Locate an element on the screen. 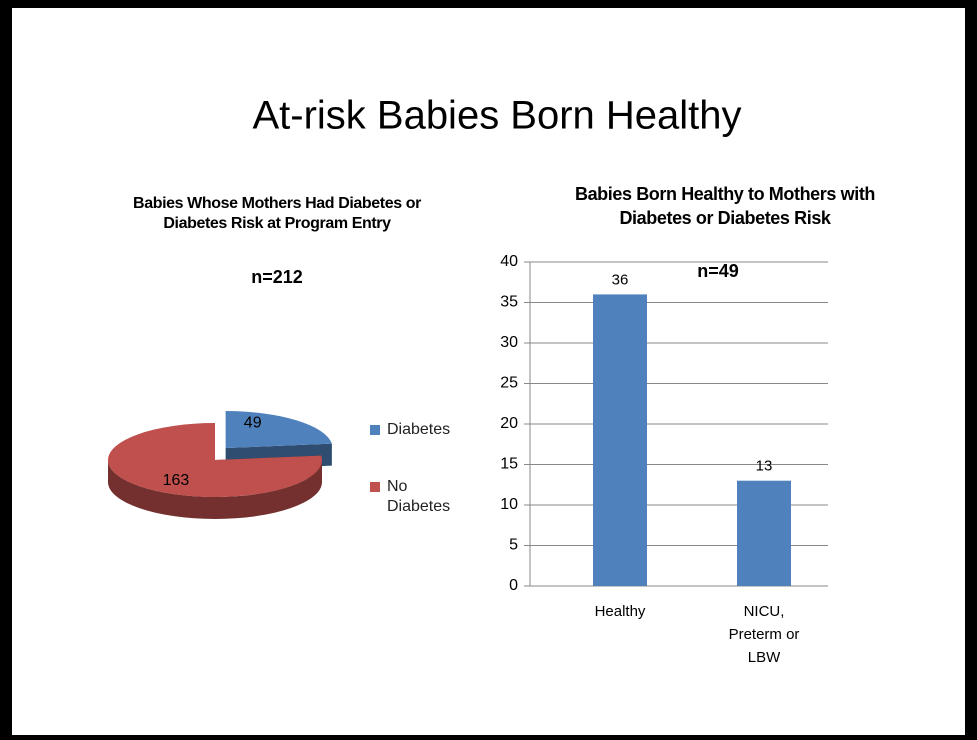 This screenshot has width=977, height=740. pie-annotation: n=212 is located at coordinates (277, 277).